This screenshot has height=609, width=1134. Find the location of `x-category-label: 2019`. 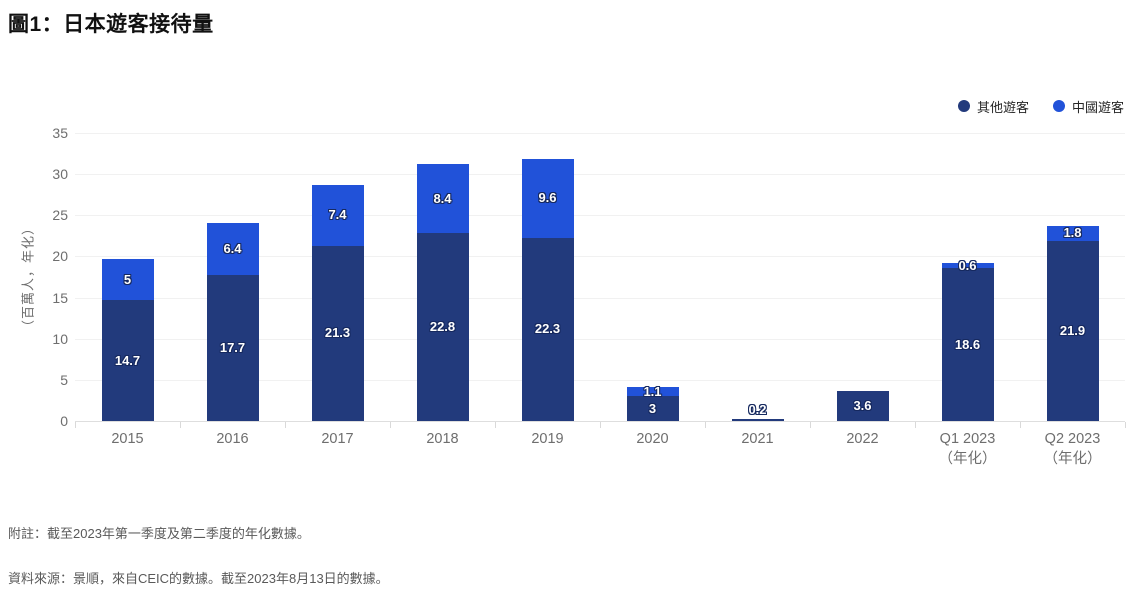

x-category-label: 2019 is located at coordinates (547, 439).